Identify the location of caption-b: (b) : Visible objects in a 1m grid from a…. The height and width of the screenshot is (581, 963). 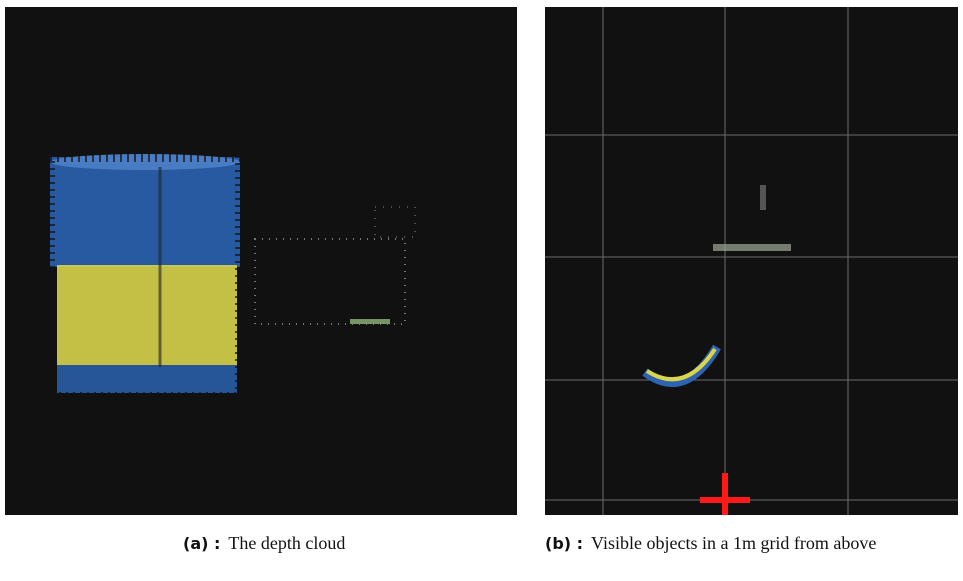
(750, 543).